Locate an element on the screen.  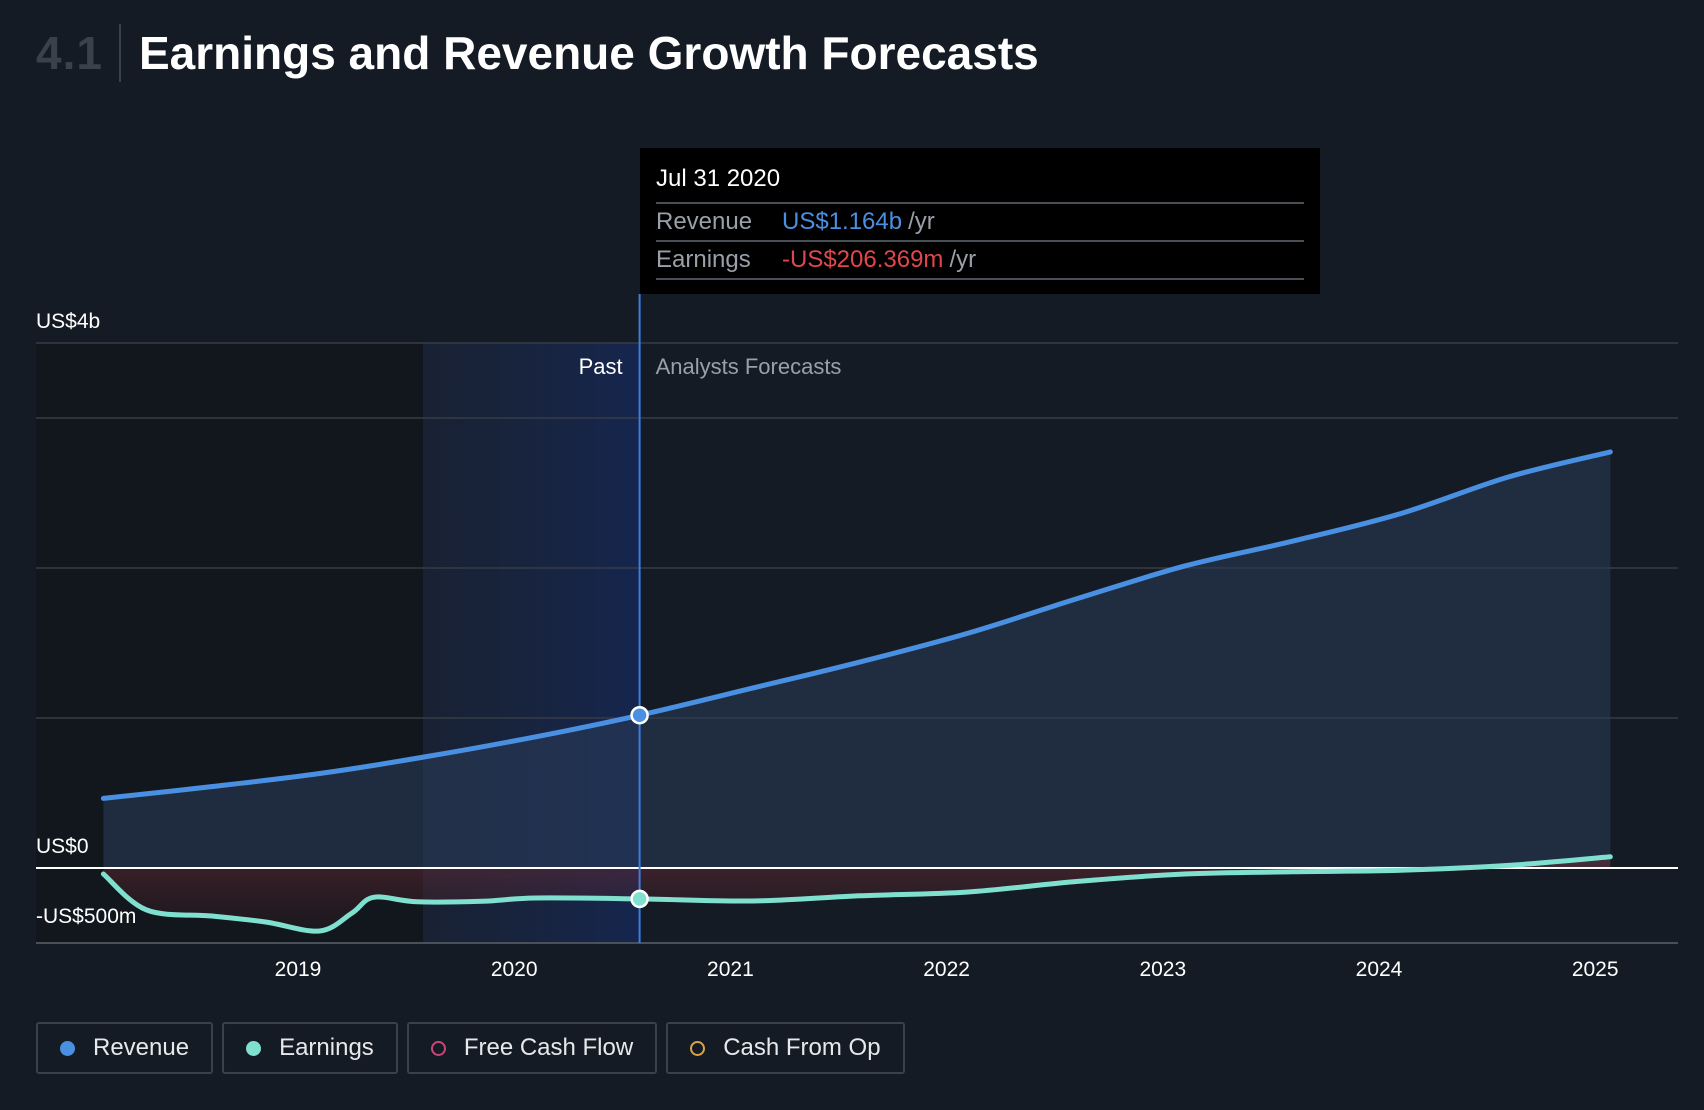
earnings-dot-icon is located at coordinates (254, 1048).